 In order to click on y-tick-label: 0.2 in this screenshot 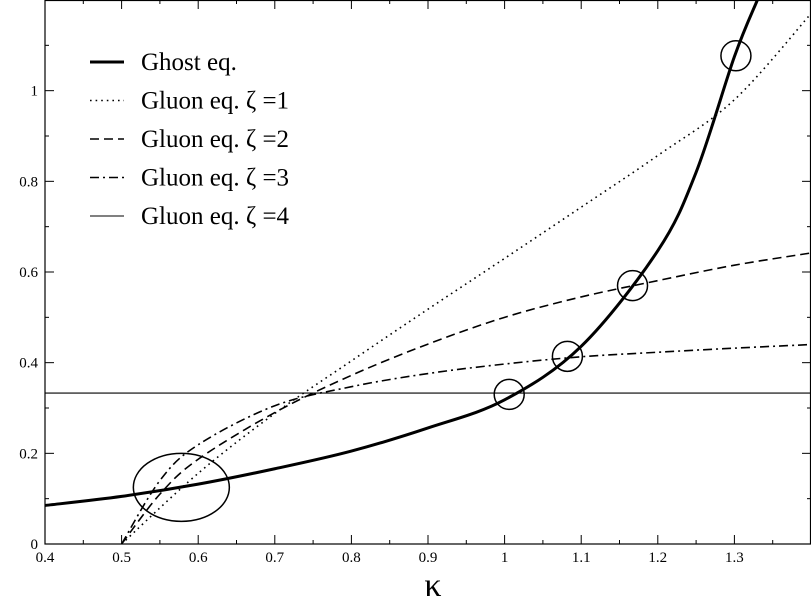, I will do `click(28, 454)`.